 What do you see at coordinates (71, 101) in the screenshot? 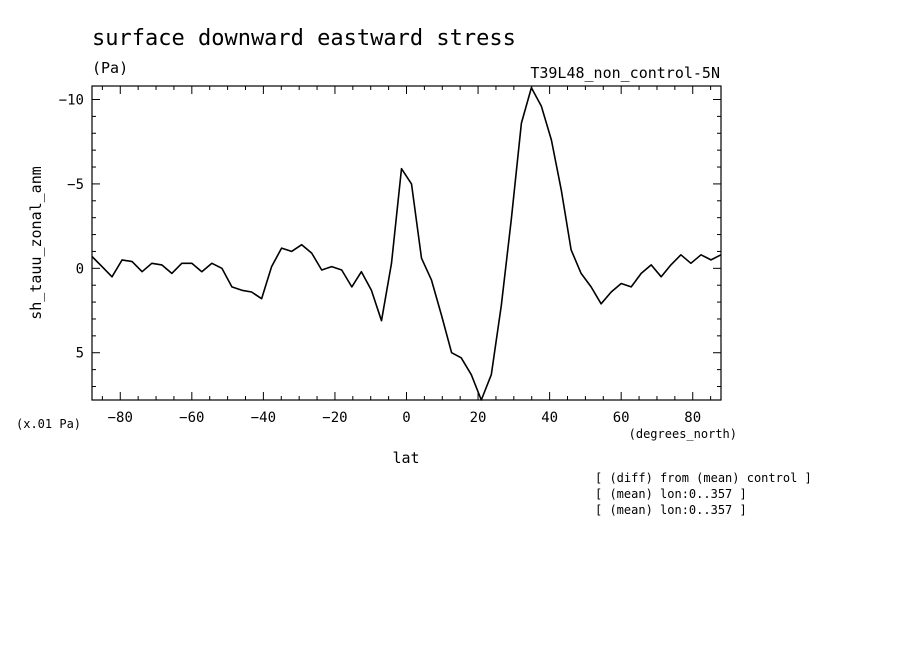
I see `y-tick-label: −10` at bounding box center [71, 101].